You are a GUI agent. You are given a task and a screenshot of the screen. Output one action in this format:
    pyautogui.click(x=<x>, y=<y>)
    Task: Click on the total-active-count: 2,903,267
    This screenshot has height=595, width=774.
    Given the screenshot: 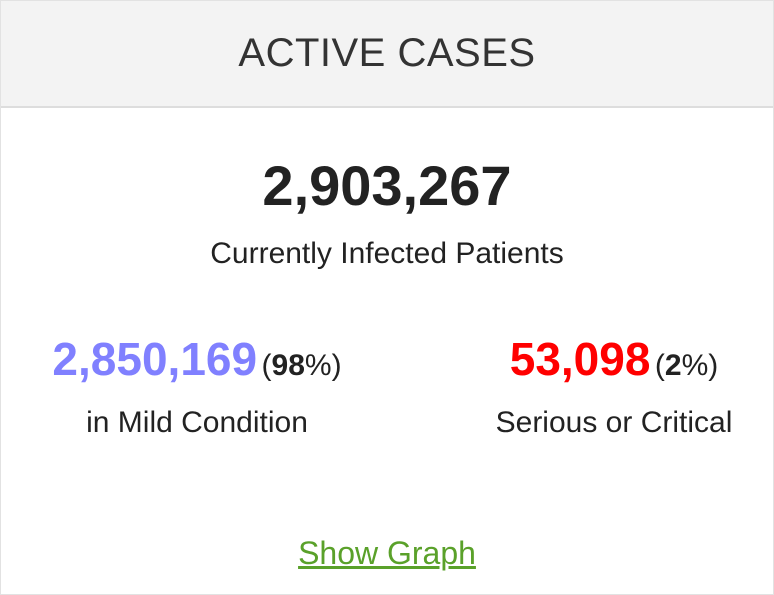 What is the action you would take?
    pyautogui.click(x=387, y=185)
    